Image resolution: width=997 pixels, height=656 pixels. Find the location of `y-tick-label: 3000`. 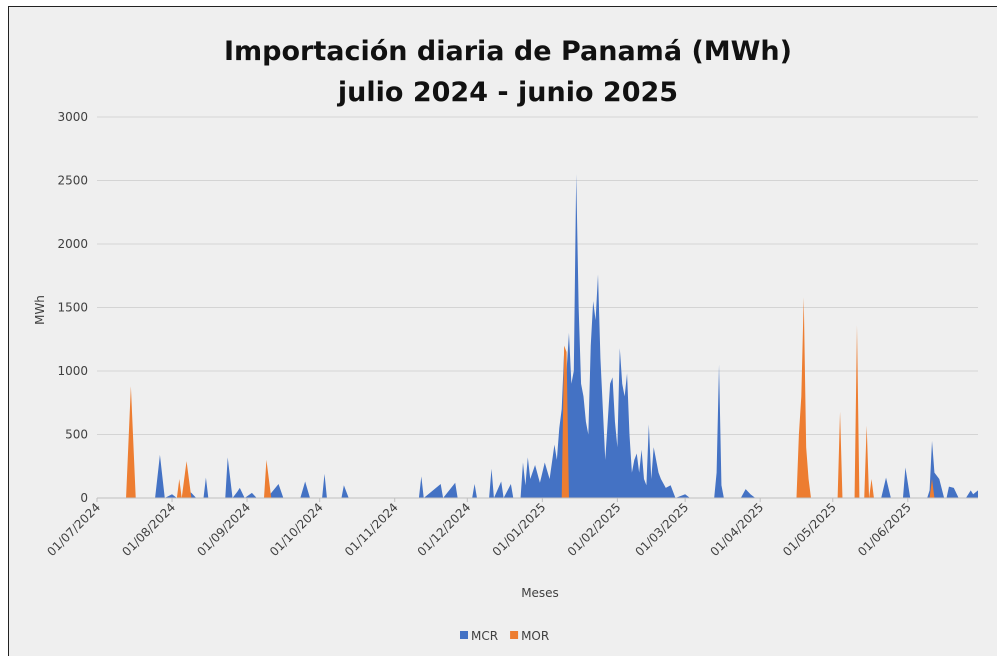

y-tick-label: 3000 is located at coordinates (72, 117).